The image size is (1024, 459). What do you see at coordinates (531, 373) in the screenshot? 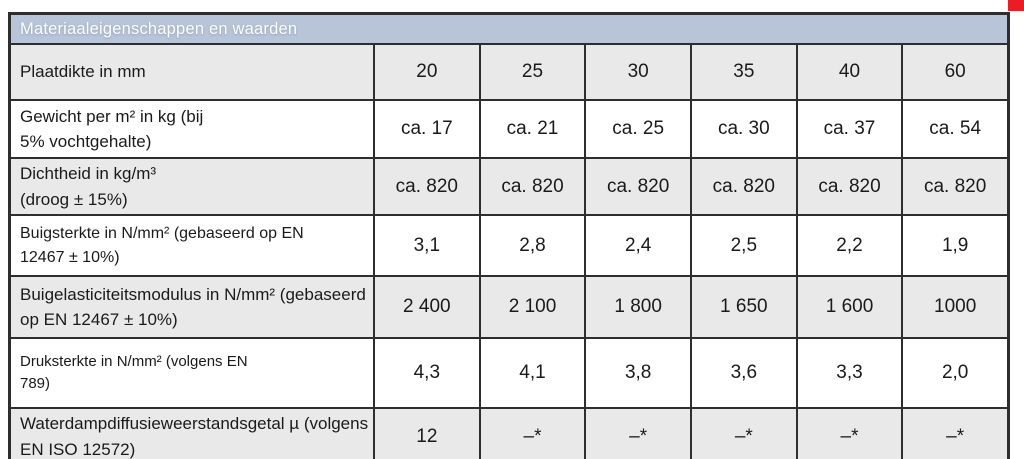
I see `value-cell: 4,1` at bounding box center [531, 373].